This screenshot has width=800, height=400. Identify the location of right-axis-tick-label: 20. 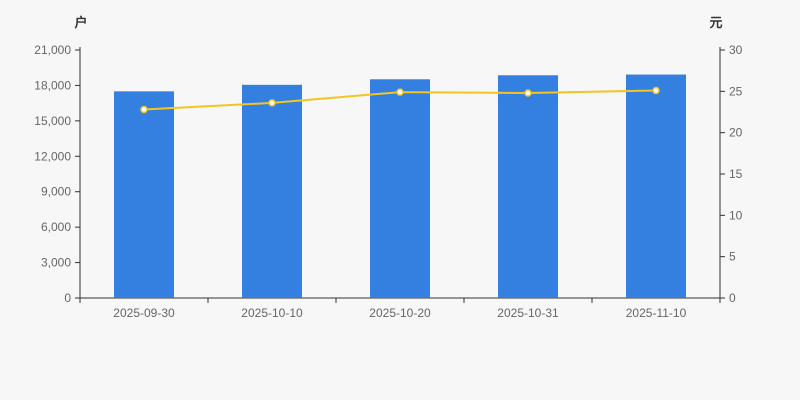
(736, 133).